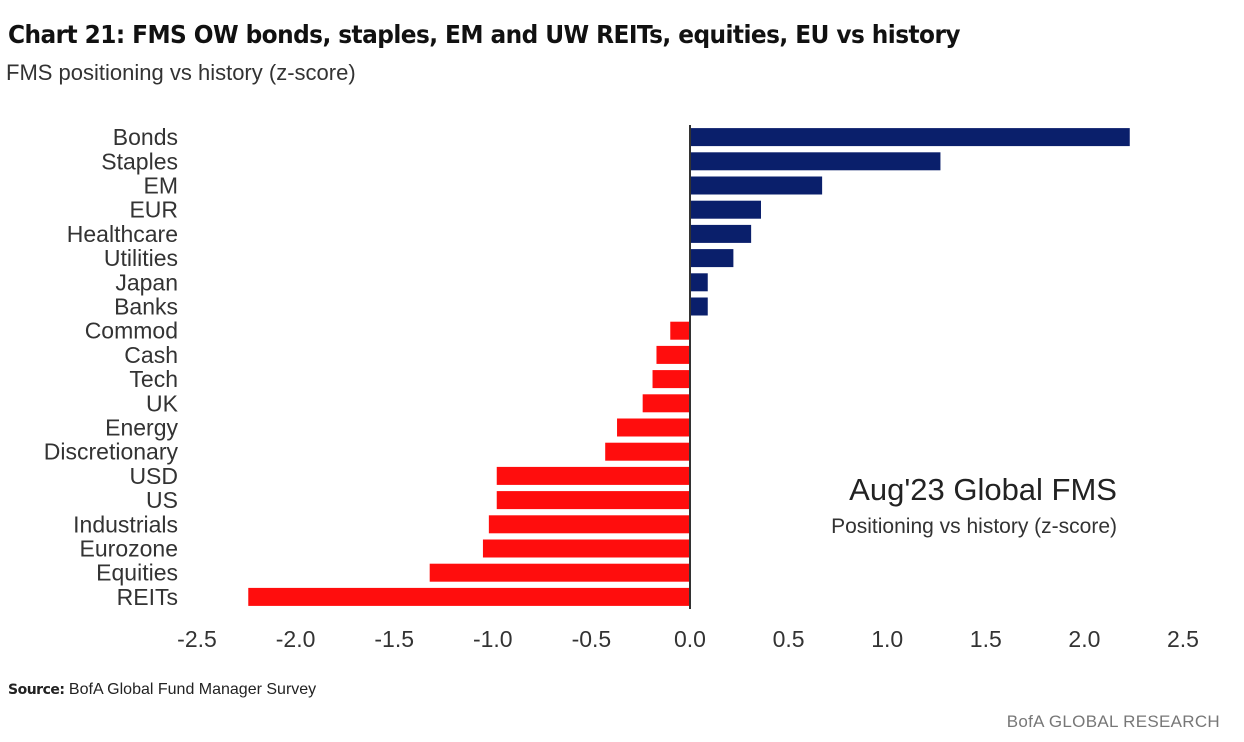  Describe the element at coordinates (122, 234) in the screenshot. I see `category-label: Healthcare` at that location.